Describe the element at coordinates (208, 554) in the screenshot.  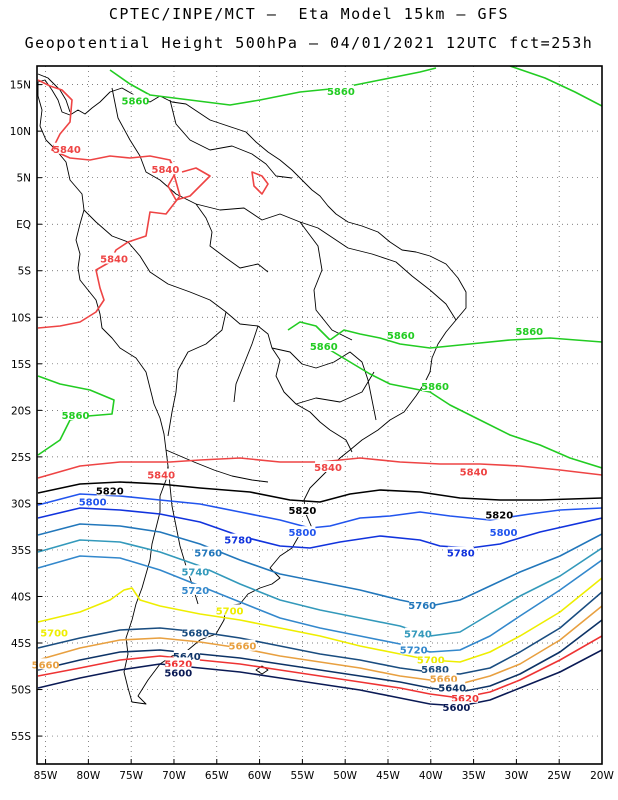
I see `contour-label-5760: 5760` at that location.